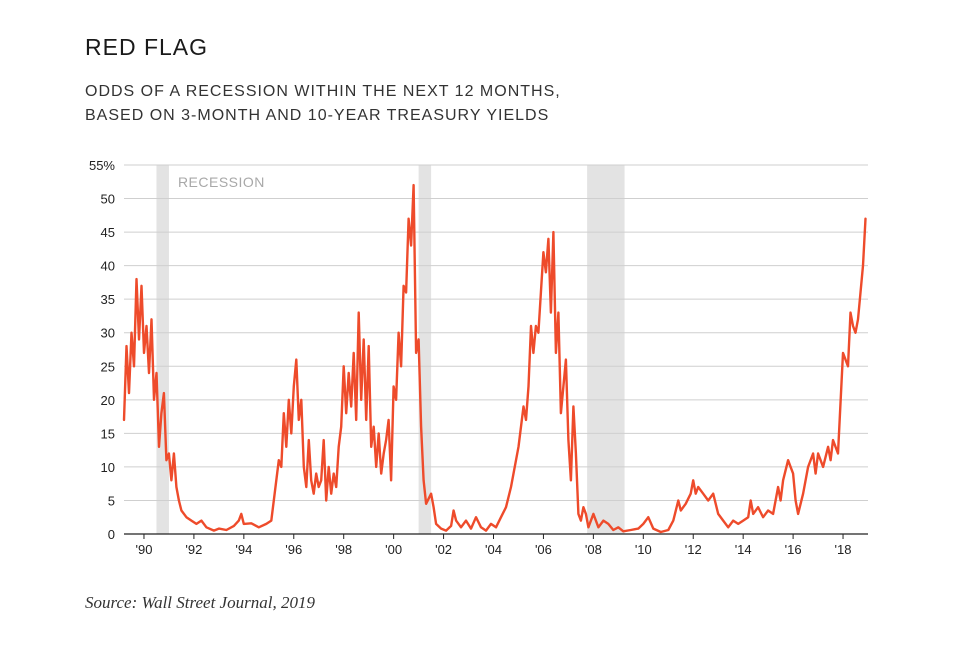 Image resolution: width=967 pixels, height=645 pixels. What do you see at coordinates (221, 182) in the screenshot?
I see `recession-label: RECESSION` at bounding box center [221, 182].